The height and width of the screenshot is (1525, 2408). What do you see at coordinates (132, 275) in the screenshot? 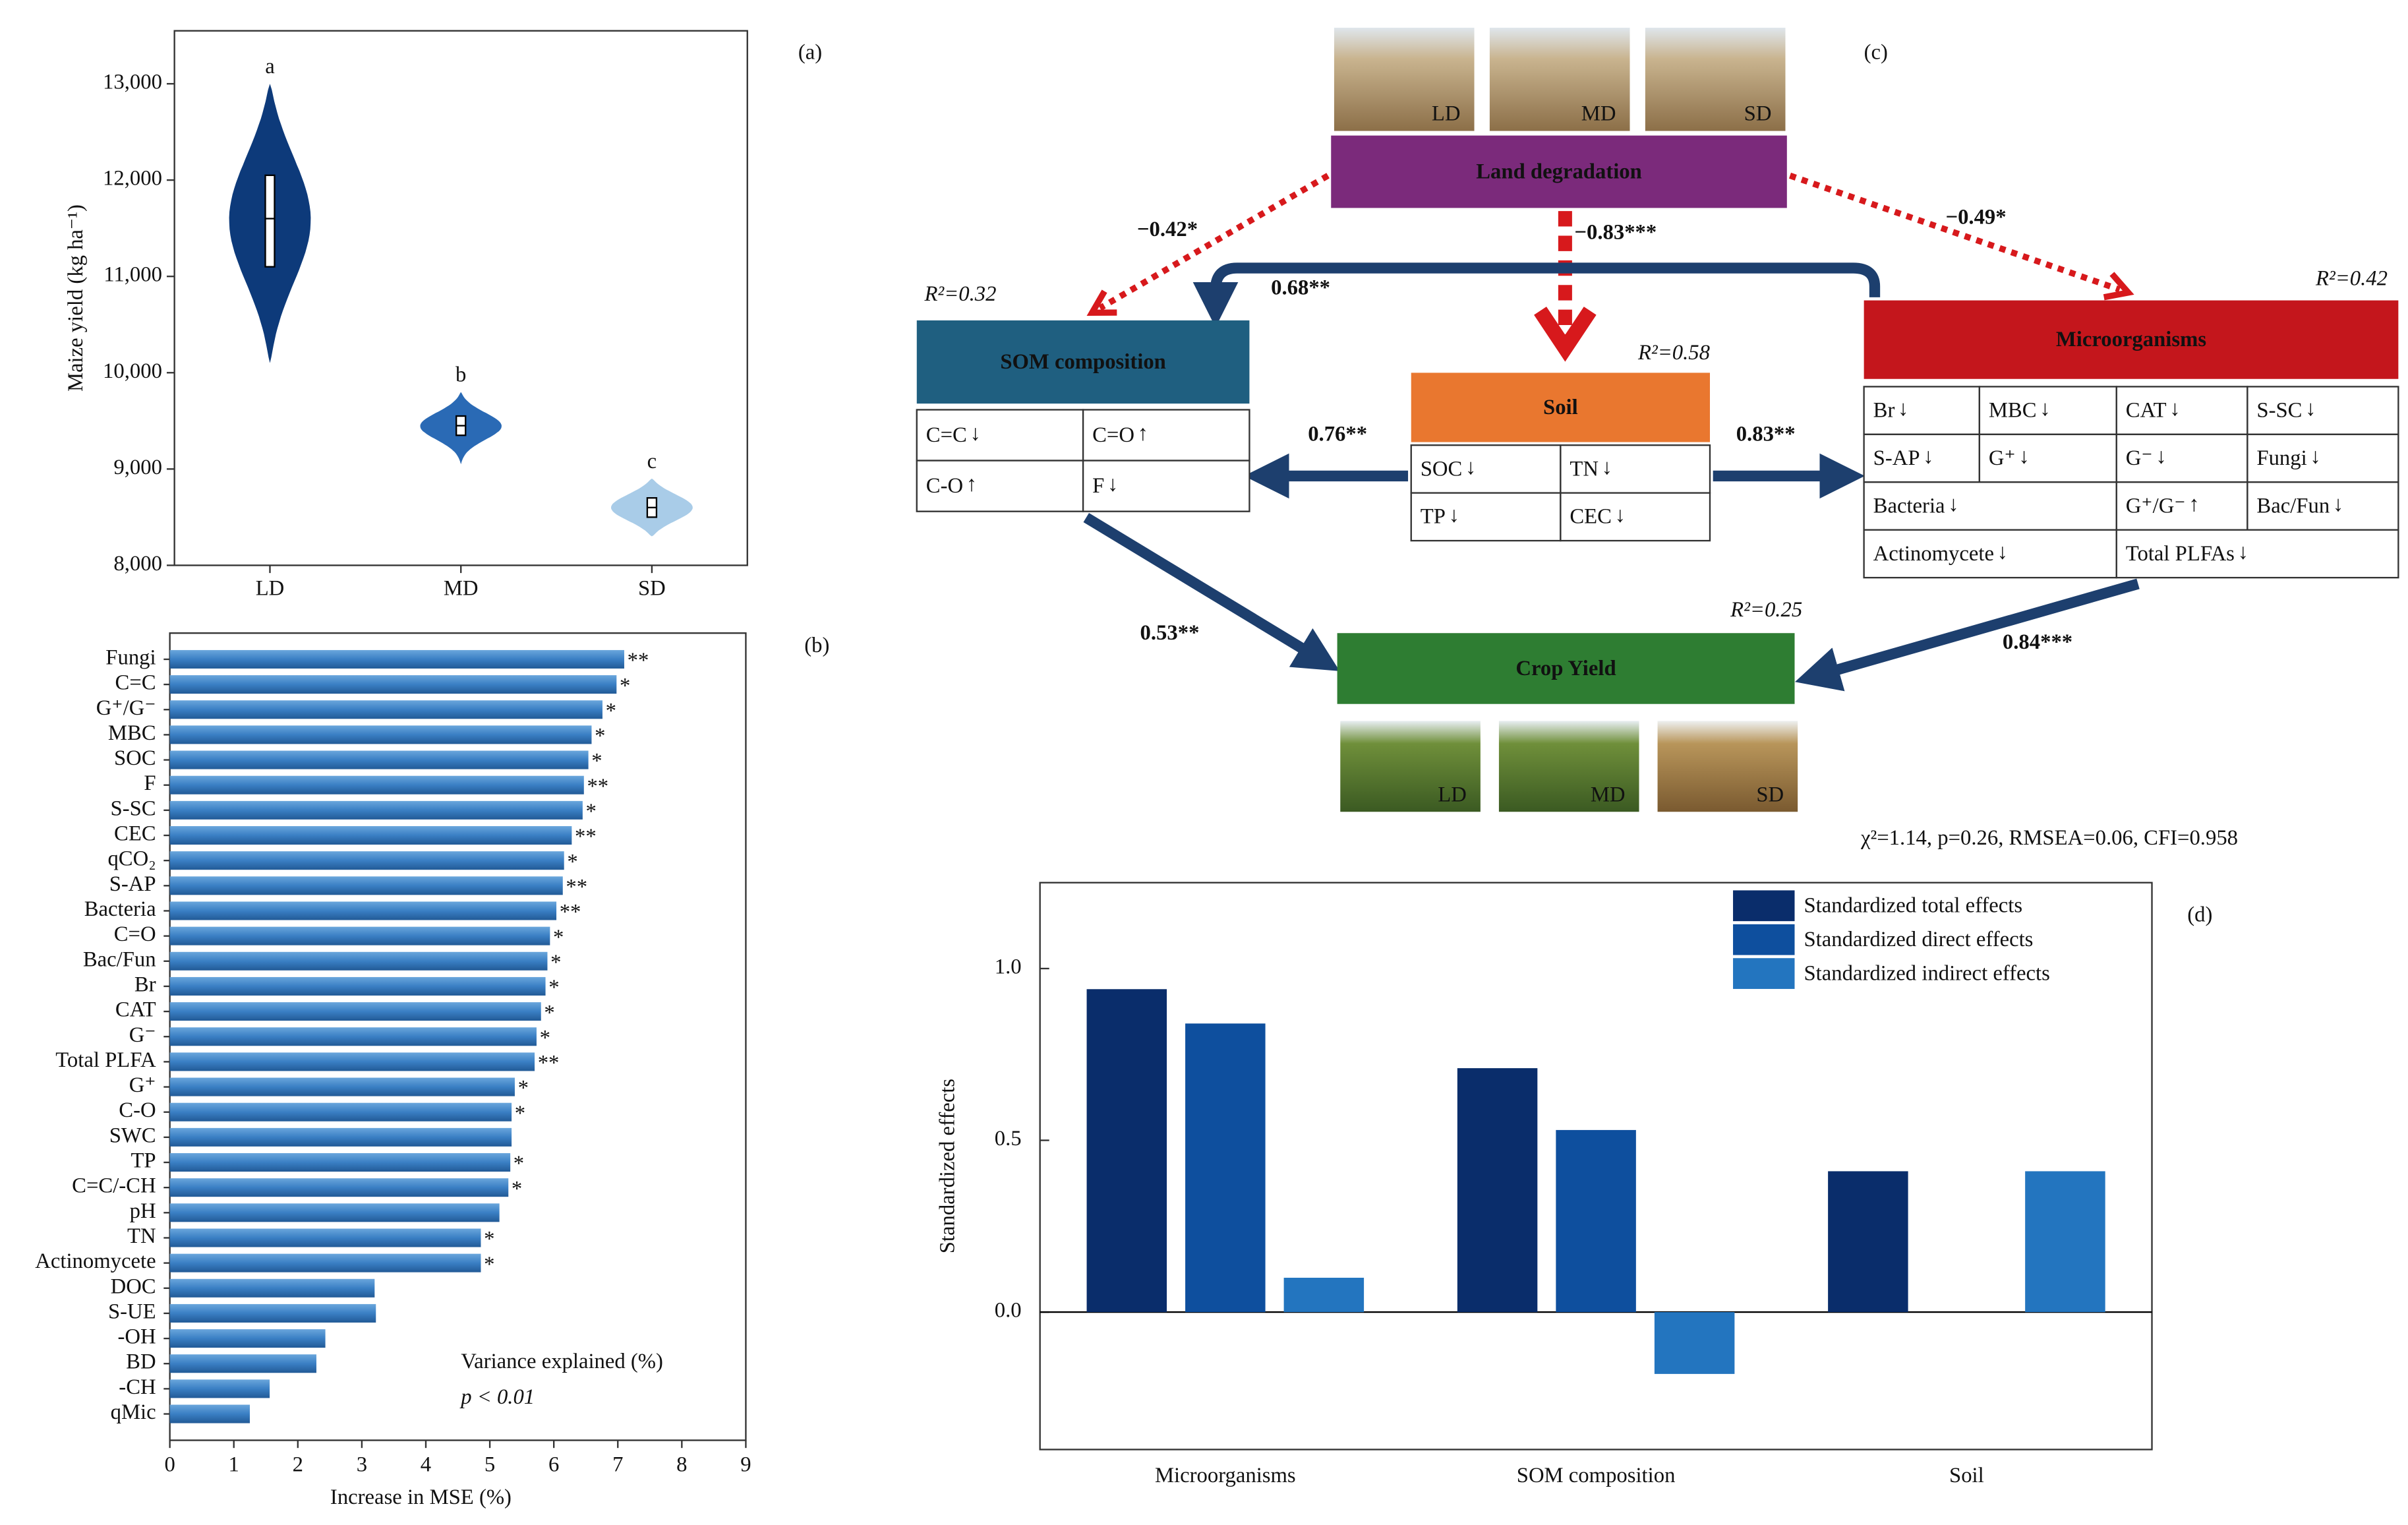
I see `y-tick-label: 11,000` at bounding box center [132, 275].